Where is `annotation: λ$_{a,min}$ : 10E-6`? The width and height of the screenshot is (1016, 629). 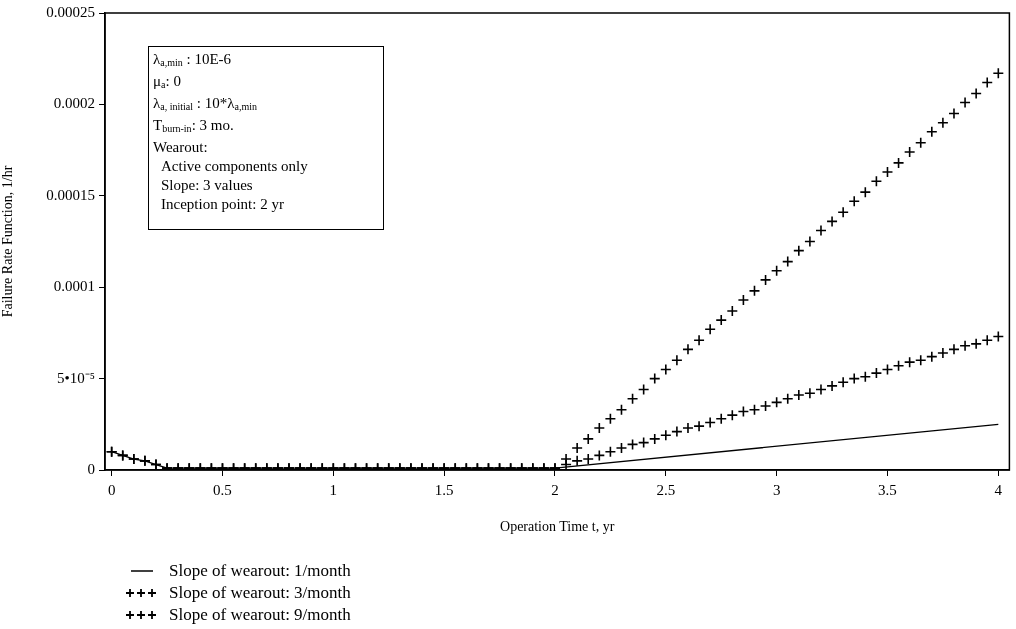
annotation: λ$_{a,min}$ : 10E-6 is located at coordinates (193, 60).